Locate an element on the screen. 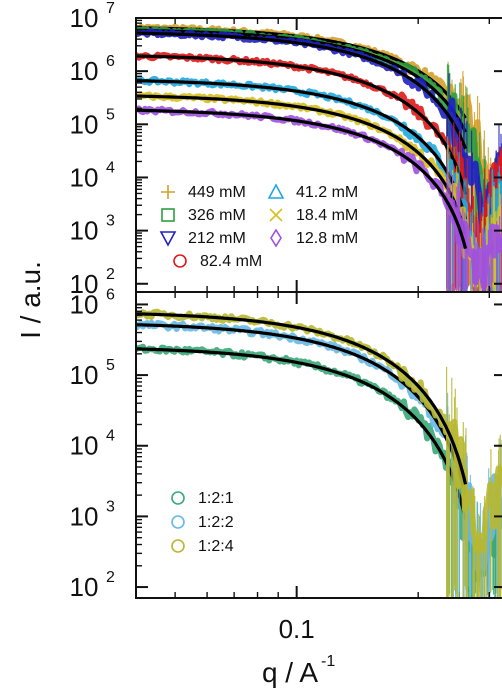  legend-item: 18.4 mM is located at coordinates (313, 215).